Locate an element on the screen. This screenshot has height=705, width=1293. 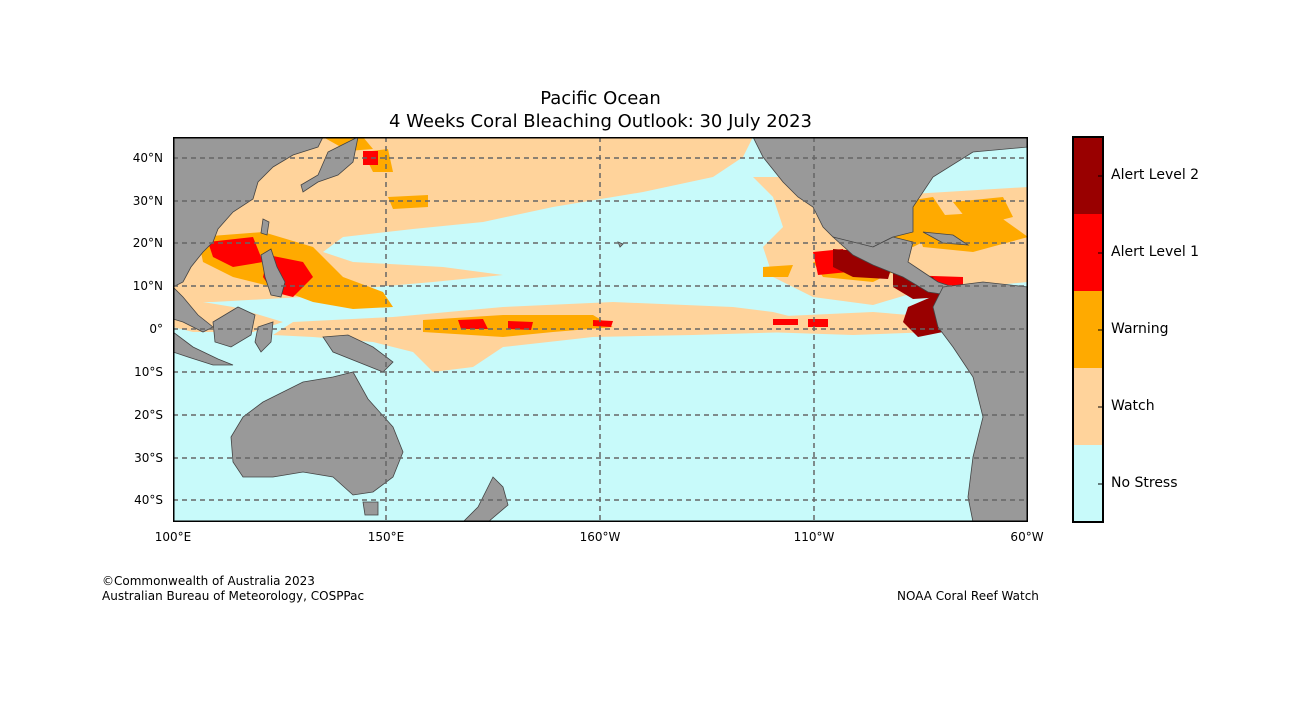
lat-label: 20°N is located at coordinates (147, 243).